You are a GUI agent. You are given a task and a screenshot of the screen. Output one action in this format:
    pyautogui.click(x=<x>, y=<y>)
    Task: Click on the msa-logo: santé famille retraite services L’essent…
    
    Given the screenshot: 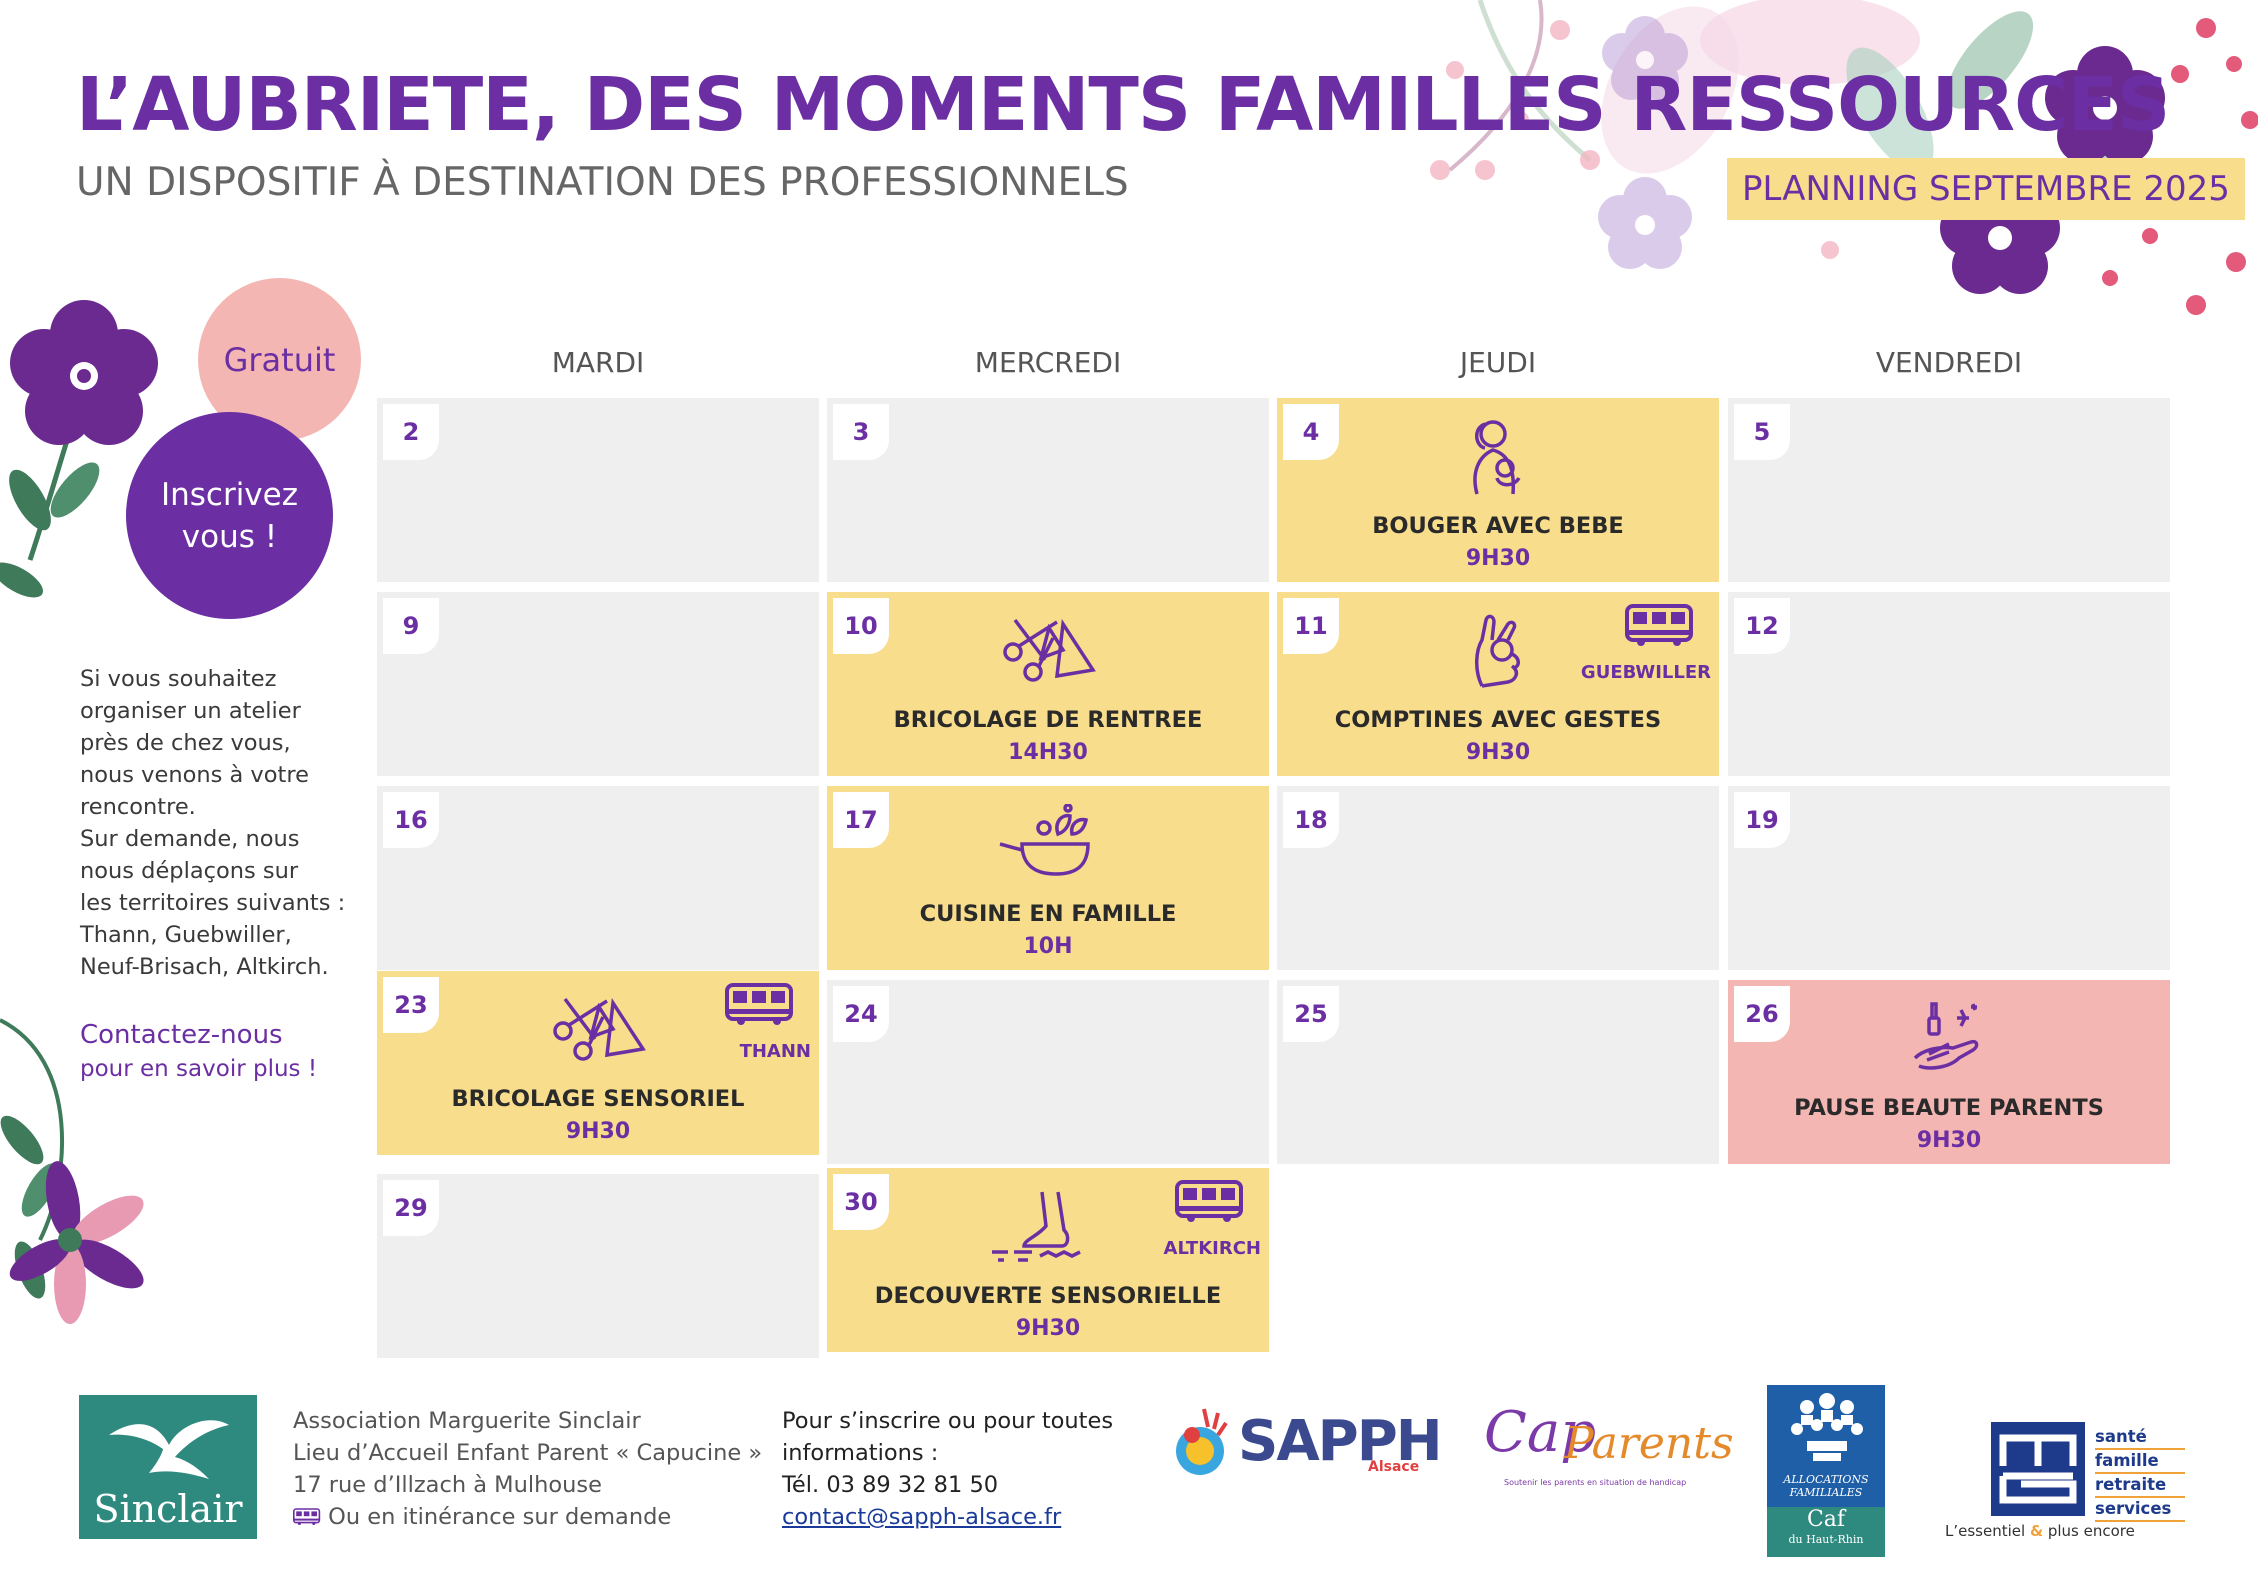 What is the action you would take?
    pyautogui.click(x=2070, y=1482)
    